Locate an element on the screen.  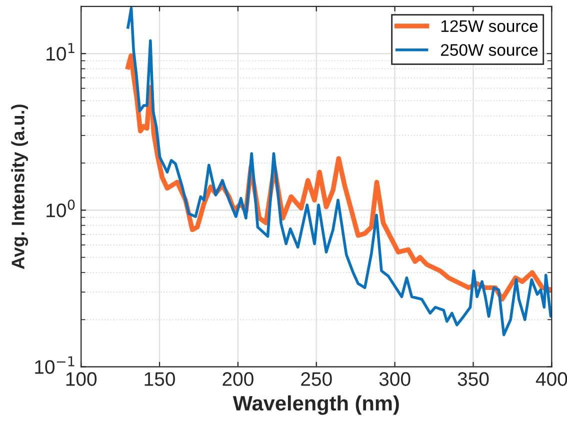
x-tick-label: 350 is located at coordinates (473, 379).